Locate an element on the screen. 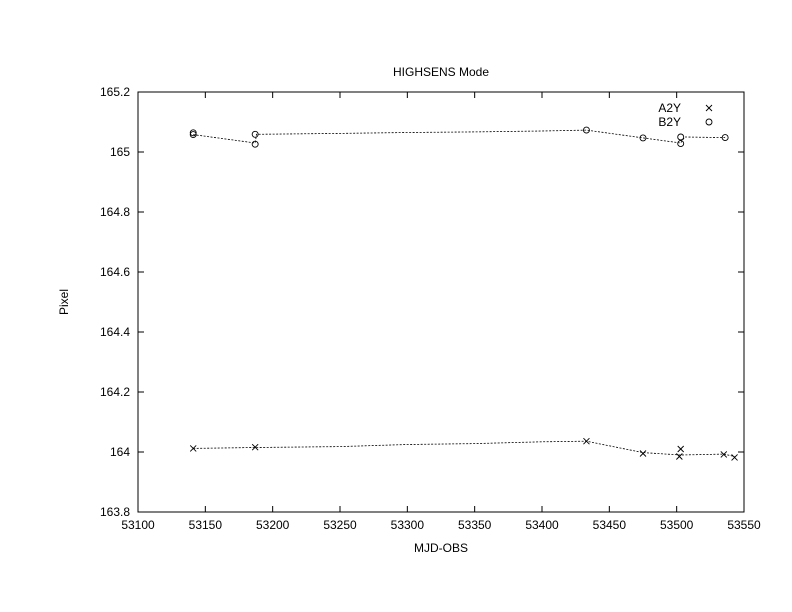 This screenshot has width=792, height=612. x-tick-label: 53550 is located at coordinates (744, 525).